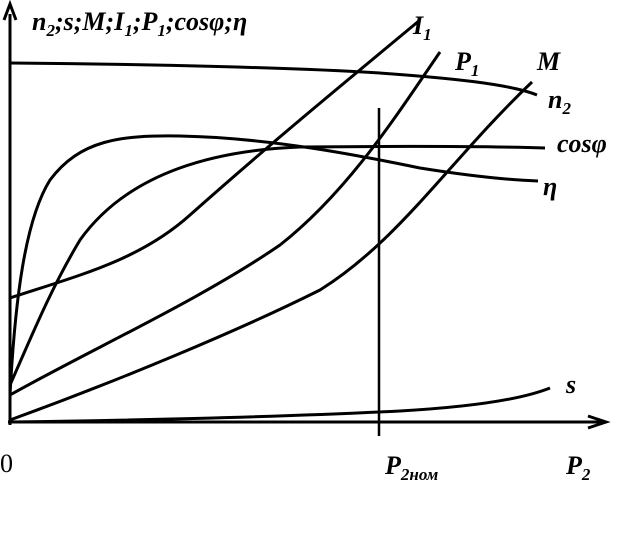 The image size is (643, 543). What do you see at coordinates (146, 21) in the screenshot?
I see `text-part: ;P` at bounding box center [146, 21].